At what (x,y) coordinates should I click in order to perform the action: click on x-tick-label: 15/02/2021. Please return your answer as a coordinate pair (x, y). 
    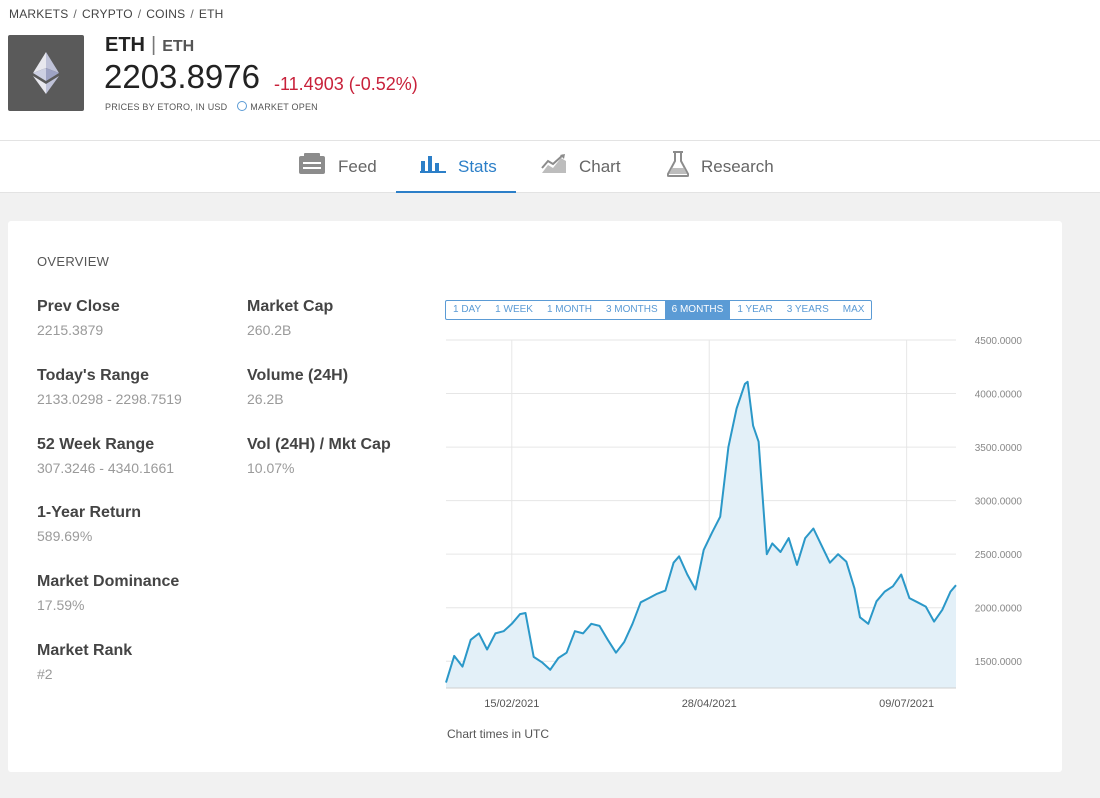
    Looking at the image, I should click on (511, 704).